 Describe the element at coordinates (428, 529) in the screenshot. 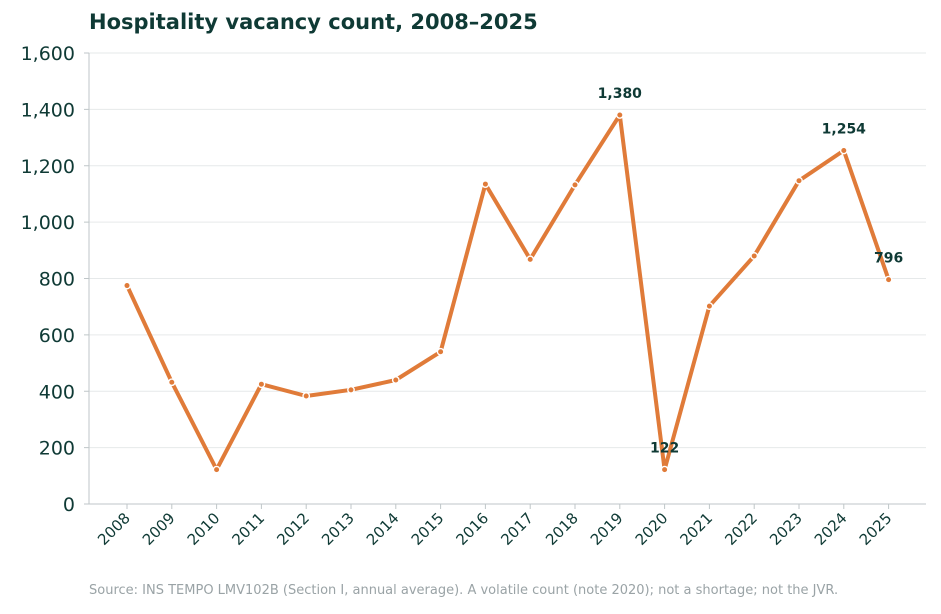

I see `x-tick-label: 2015` at that location.